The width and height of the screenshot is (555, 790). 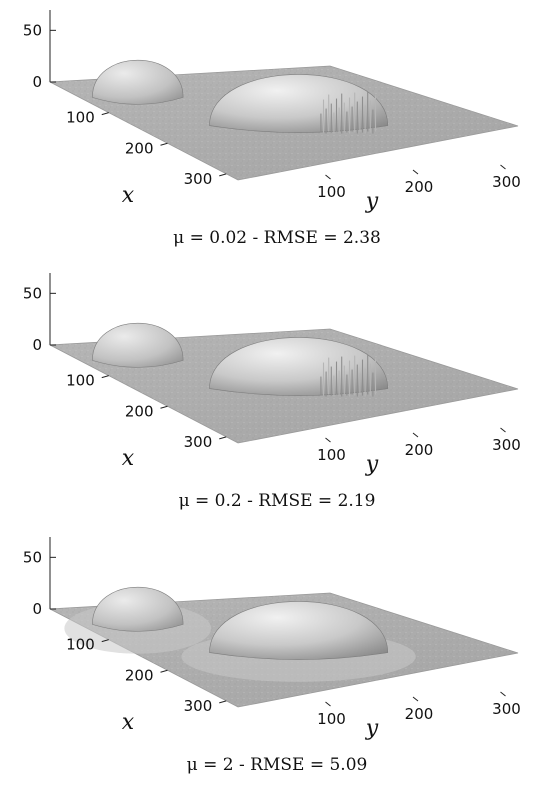 I want to click on caption-mu: μ = 0.2, so click(x=210, y=501).